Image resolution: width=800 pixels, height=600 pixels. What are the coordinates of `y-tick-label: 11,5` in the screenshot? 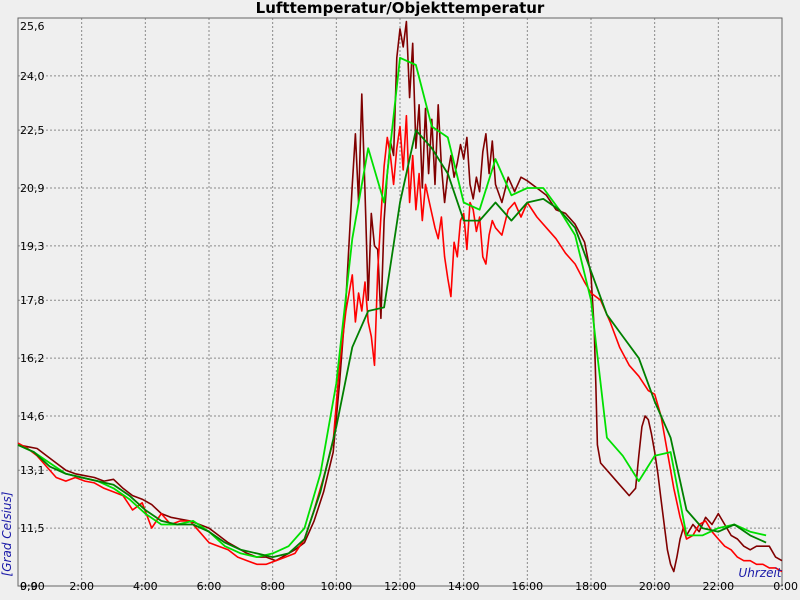 It's located at (32, 528).